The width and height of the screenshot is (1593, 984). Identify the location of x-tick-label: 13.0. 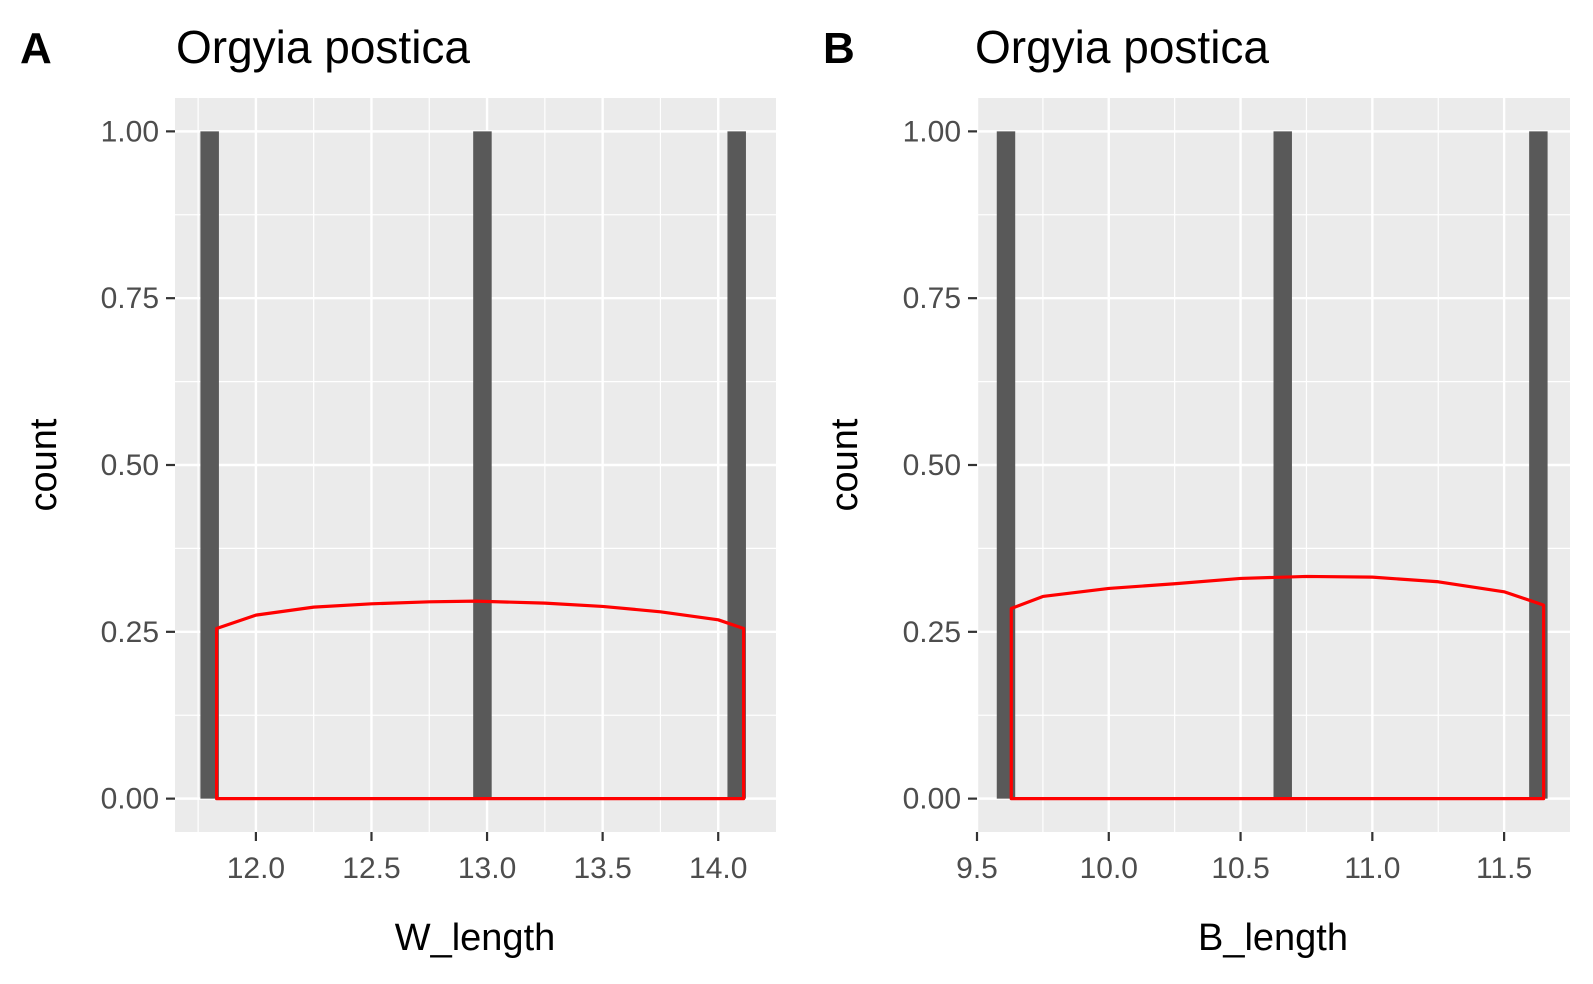
(487, 868).